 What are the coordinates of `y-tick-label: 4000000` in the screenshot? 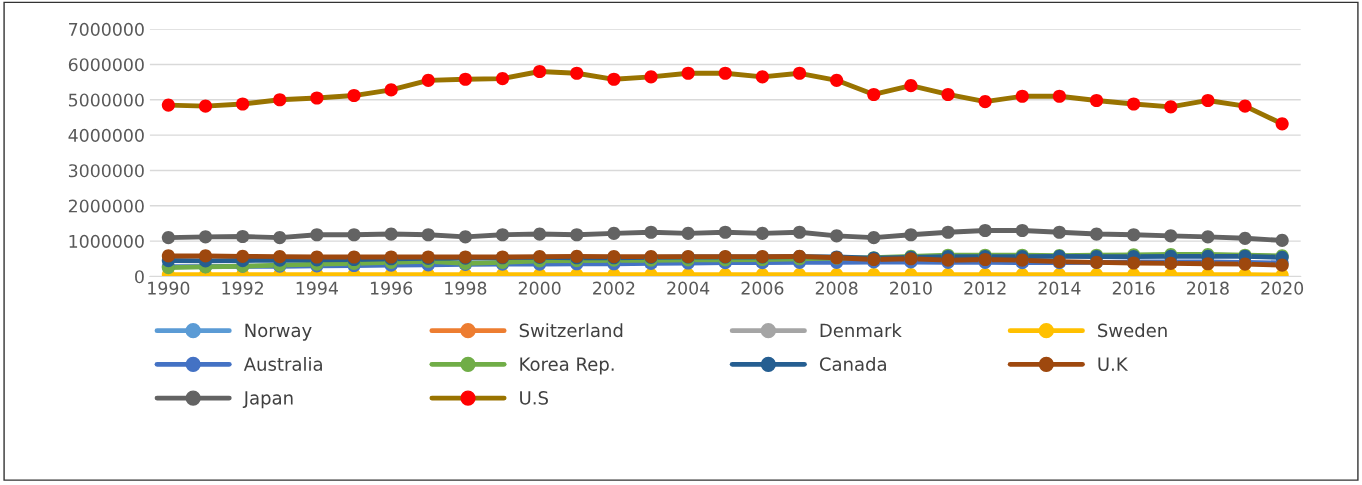 It's located at (106, 135).